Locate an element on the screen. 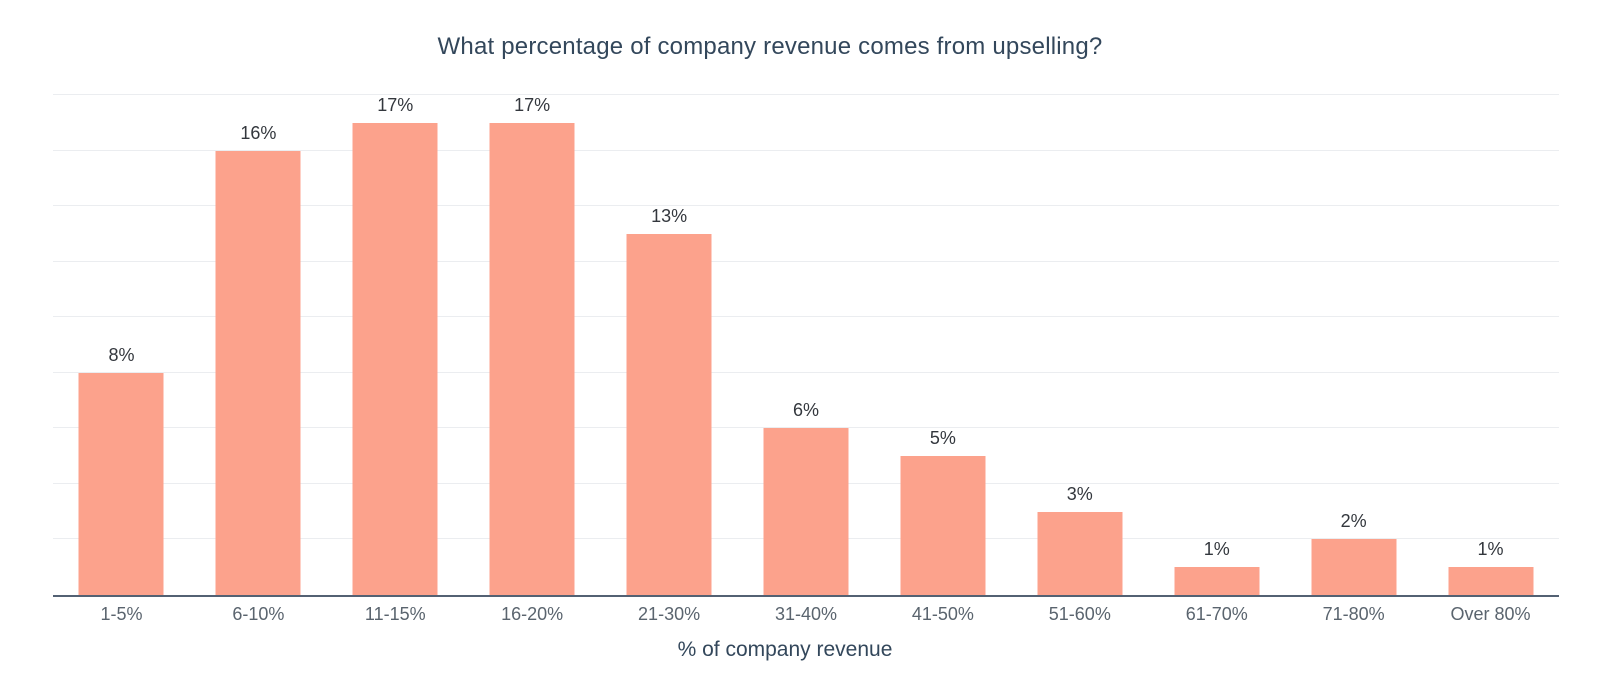  bar-value-label: 6% is located at coordinates (805, 410).